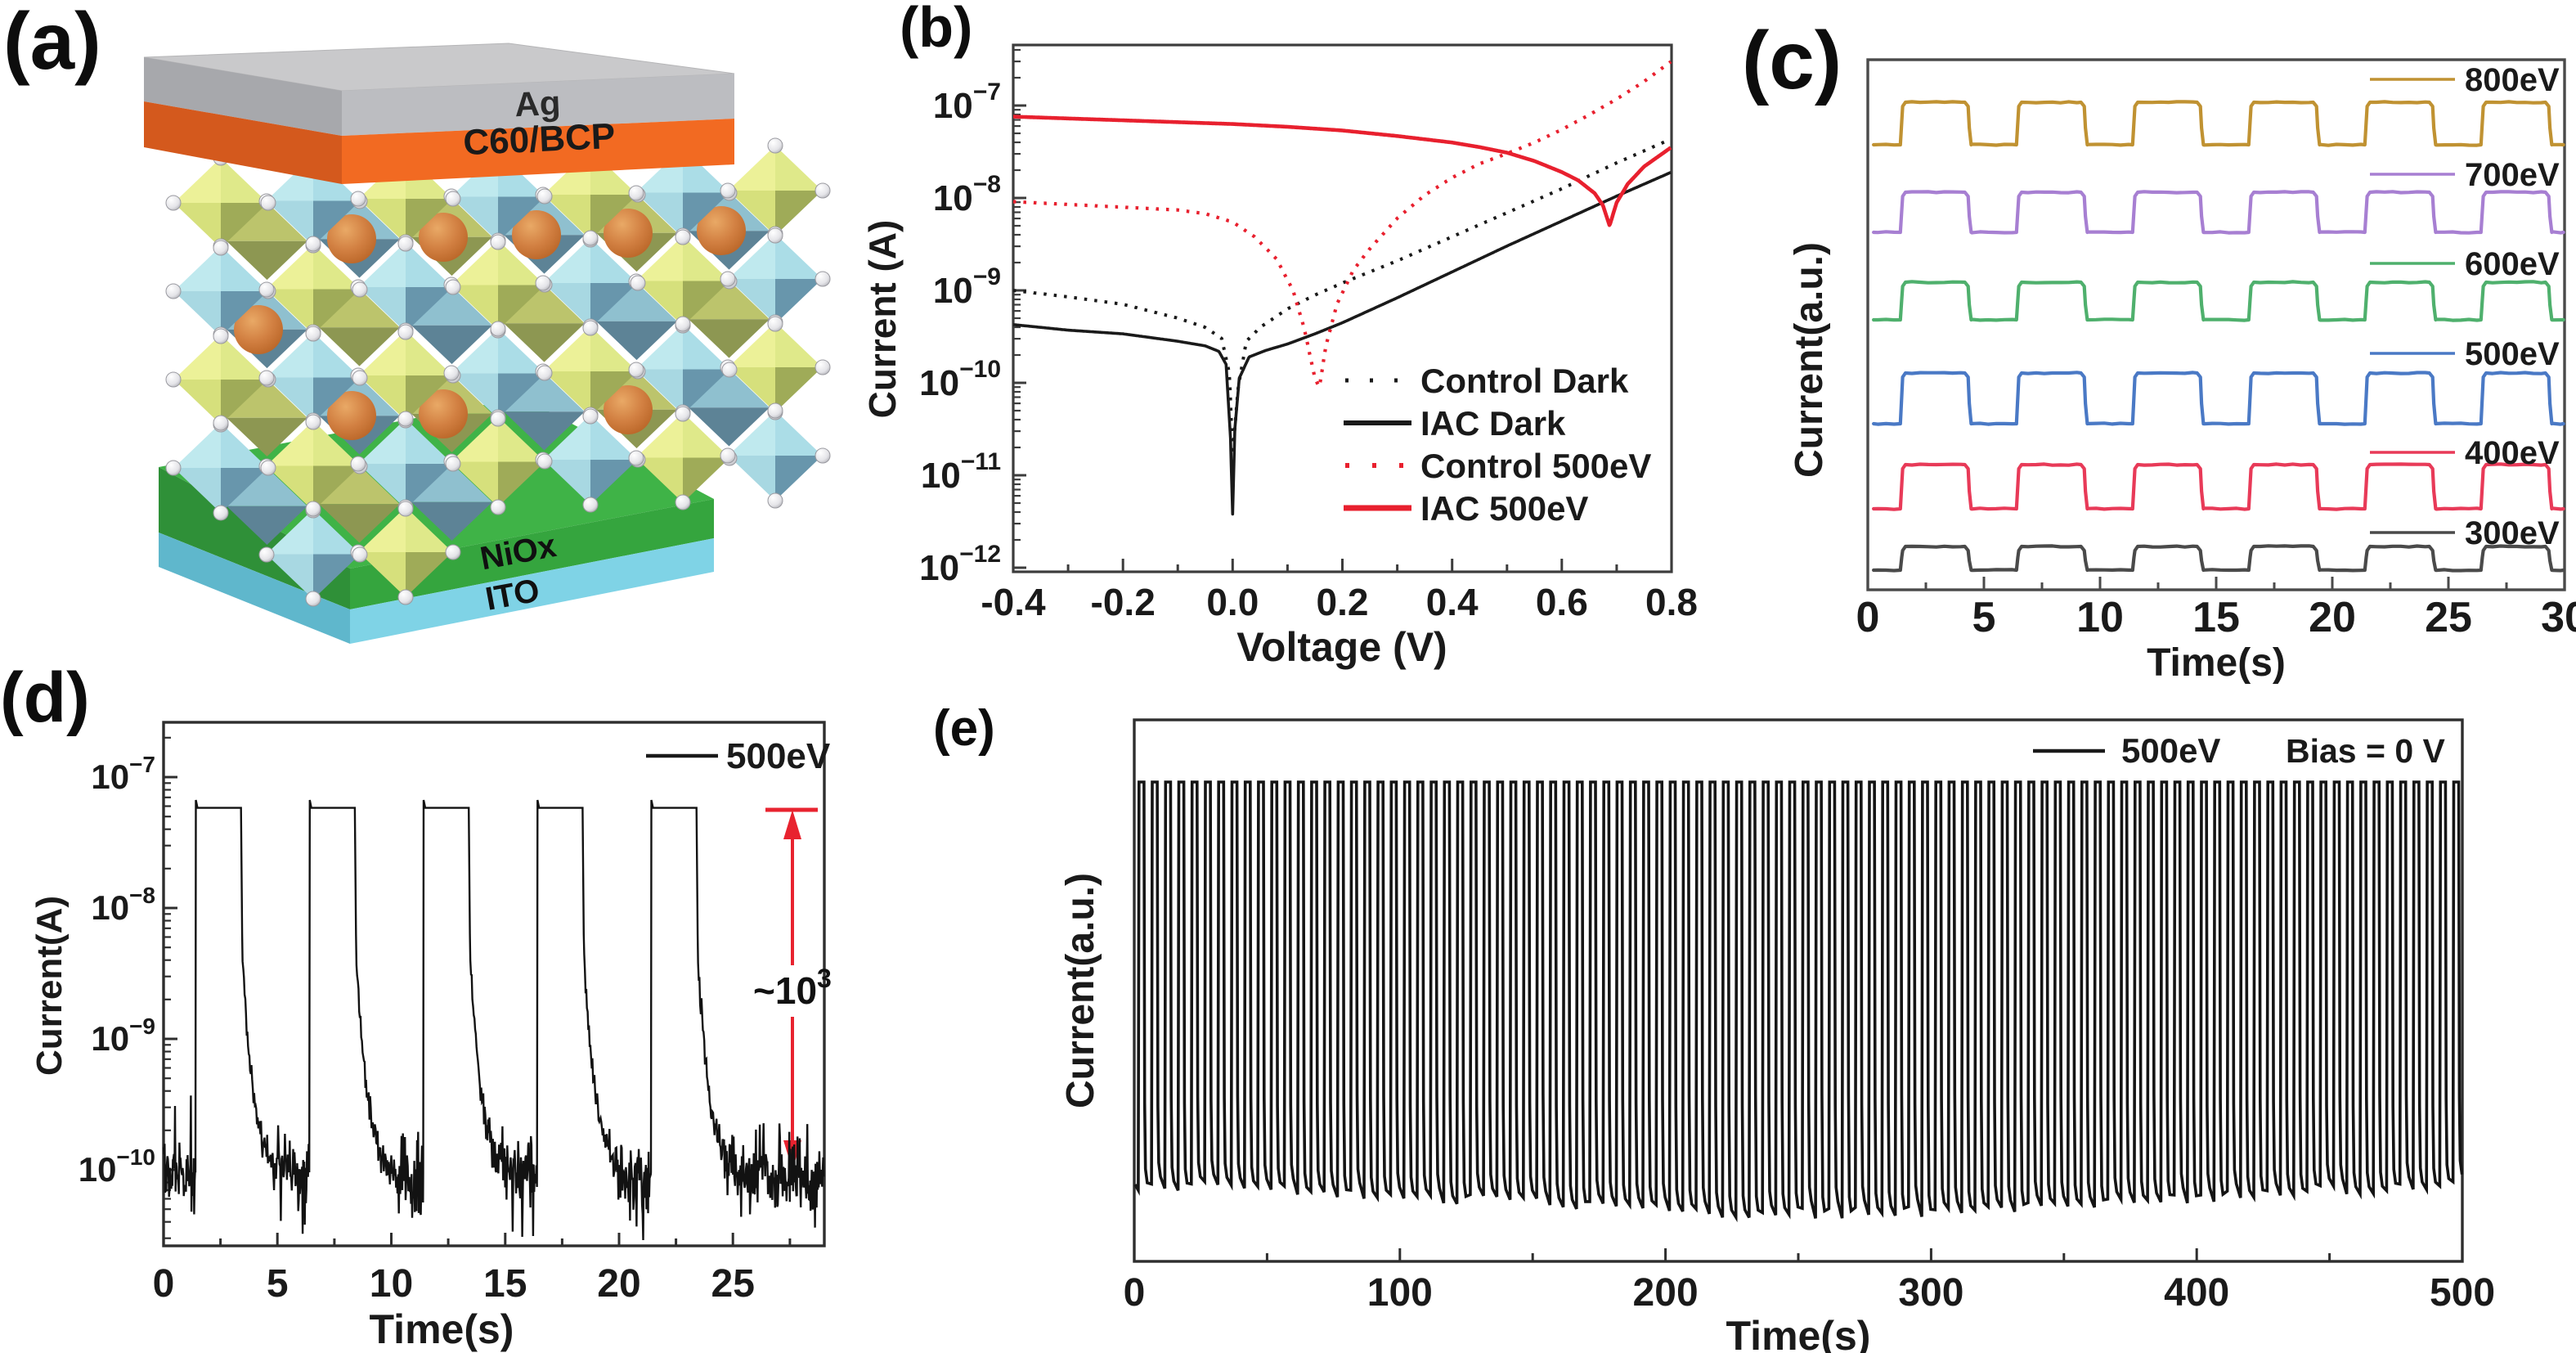 The image size is (2576, 1353). Describe the element at coordinates (539, 139) in the screenshot. I see `svg-text: C60/BCP` at that location.